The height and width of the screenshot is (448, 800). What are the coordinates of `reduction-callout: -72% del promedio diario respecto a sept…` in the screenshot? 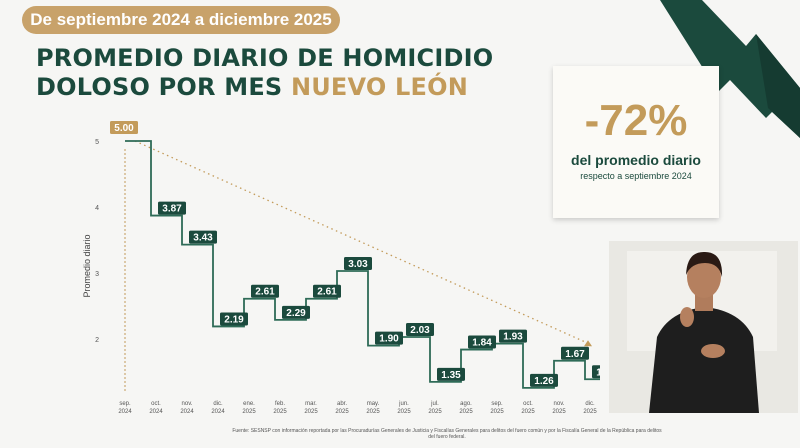 It's located at (636, 142).